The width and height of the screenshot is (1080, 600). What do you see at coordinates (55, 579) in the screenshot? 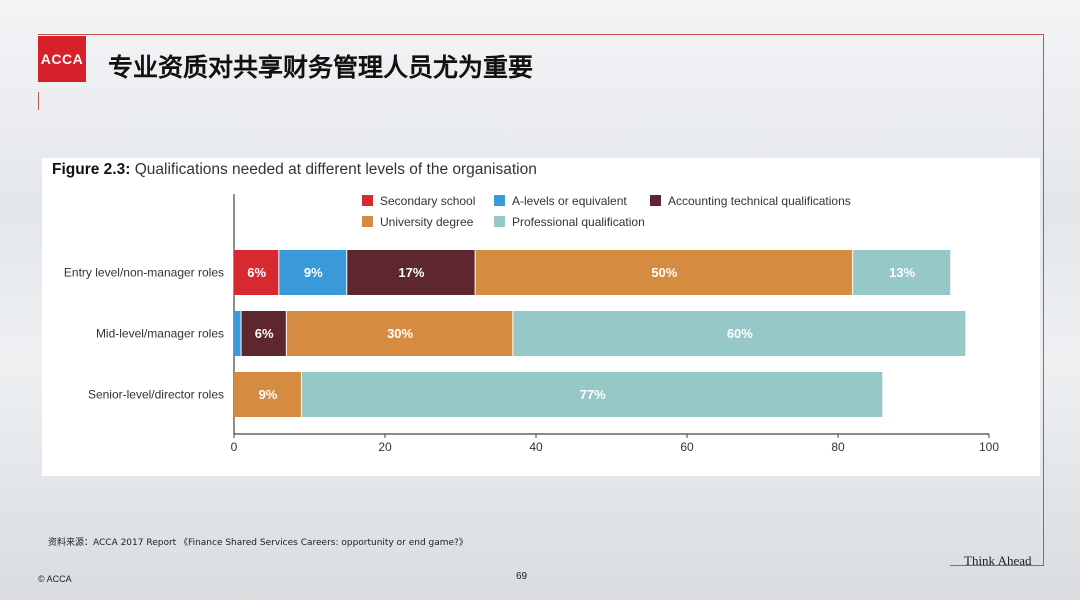
I see `copyright: © ACCA` at bounding box center [55, 579].